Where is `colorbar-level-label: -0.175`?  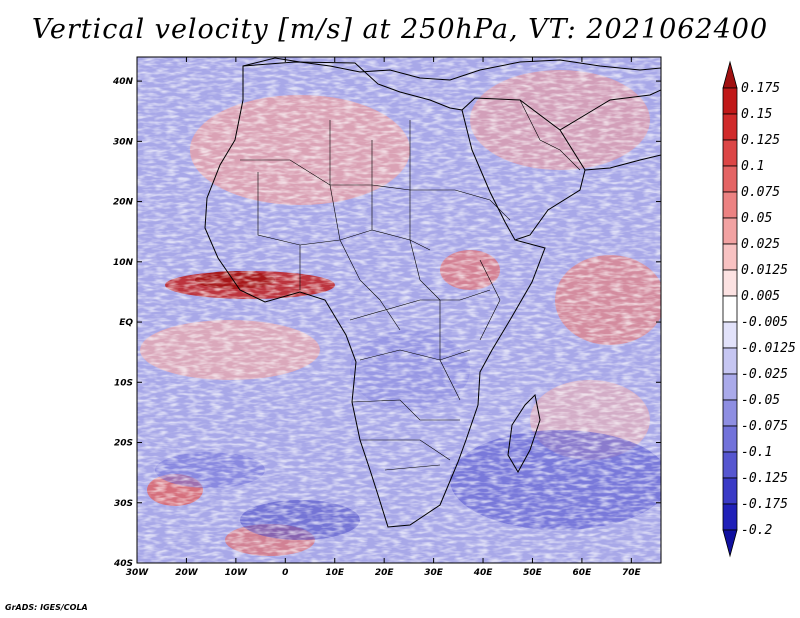
colorbar-level-label: -0.175 is located at coordinates (764, 504).